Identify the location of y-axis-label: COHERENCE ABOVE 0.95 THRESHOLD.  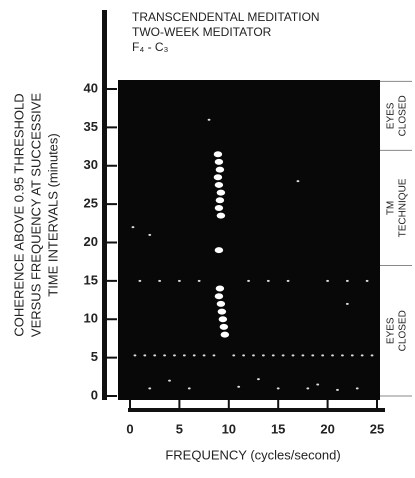
(18, 214).